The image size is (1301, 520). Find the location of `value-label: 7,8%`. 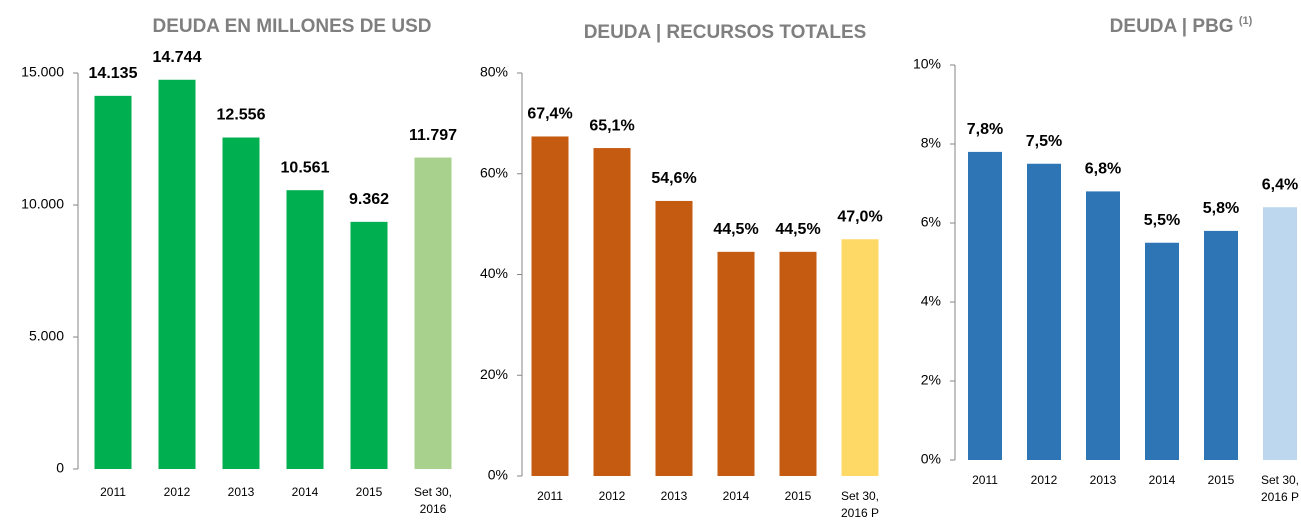

value-label: 7,8% is located at coordinates (985, 129).